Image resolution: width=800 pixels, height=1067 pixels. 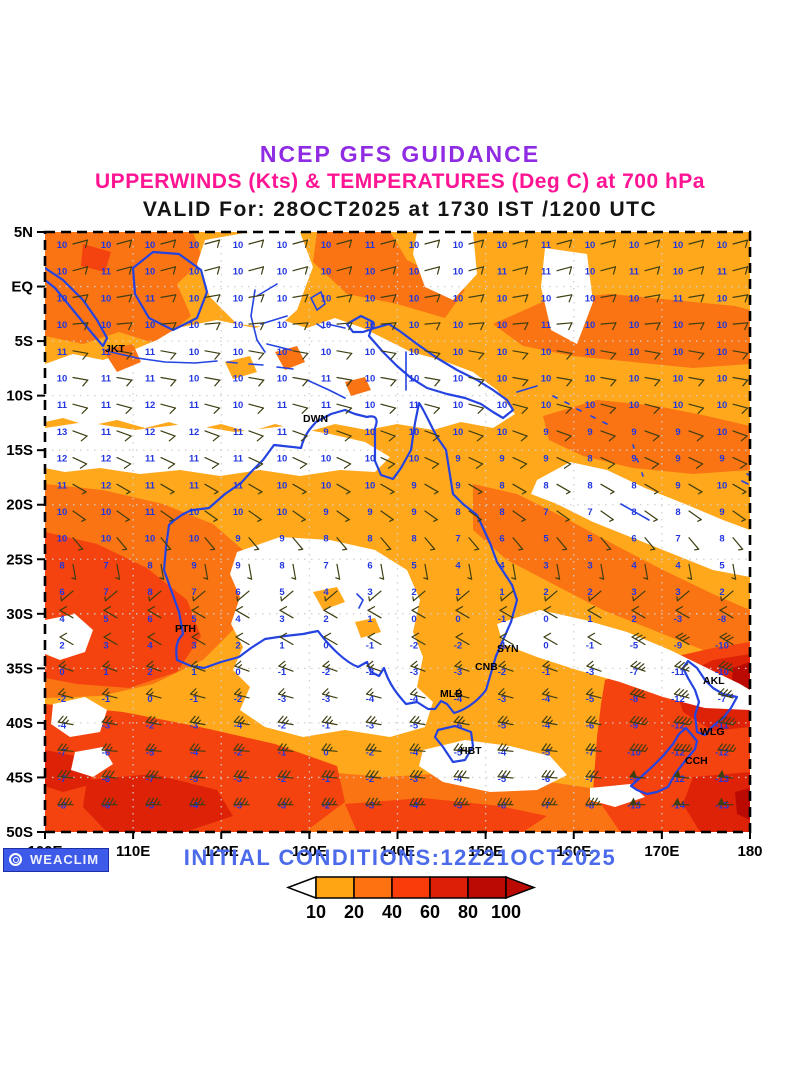 What do you see at coordinates (19, 668) in the screenshot?
I see `lat-tick-label: 35S` at bounding box center [19, 668].